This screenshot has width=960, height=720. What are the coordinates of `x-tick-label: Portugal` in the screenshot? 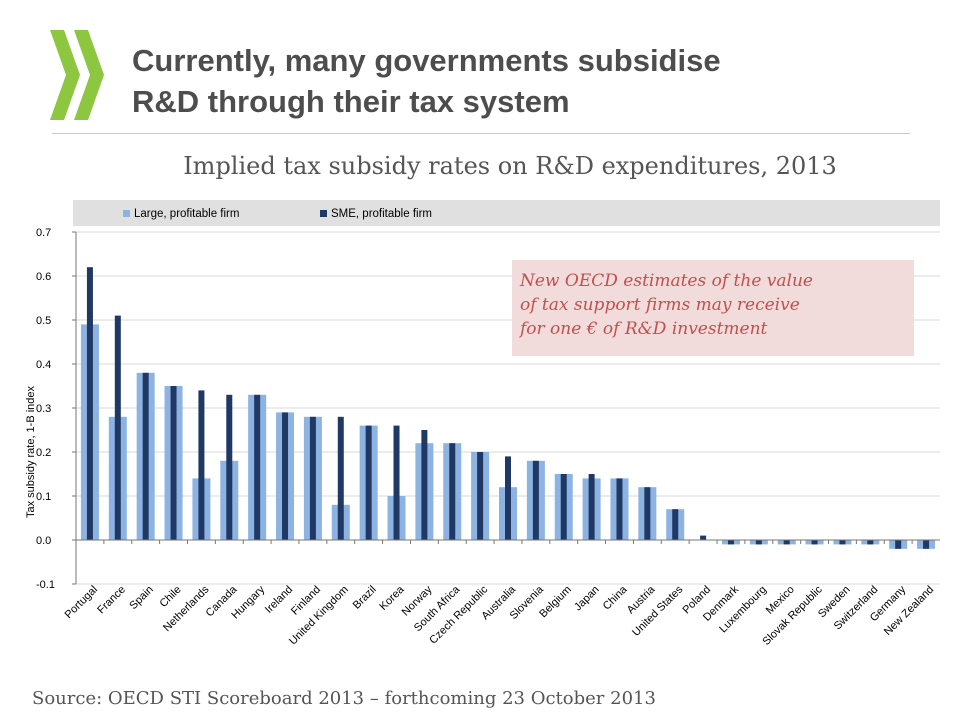 It's located at (81, 602).